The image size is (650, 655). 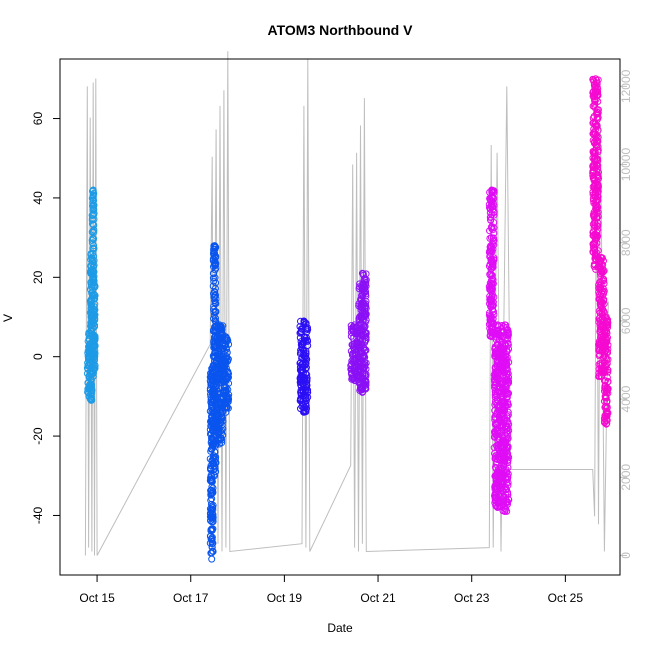 What do you see at coordinates (38, 356) in the screenshot?
I see `y-left-tick-label: 0` at bounding box center [38, 356].